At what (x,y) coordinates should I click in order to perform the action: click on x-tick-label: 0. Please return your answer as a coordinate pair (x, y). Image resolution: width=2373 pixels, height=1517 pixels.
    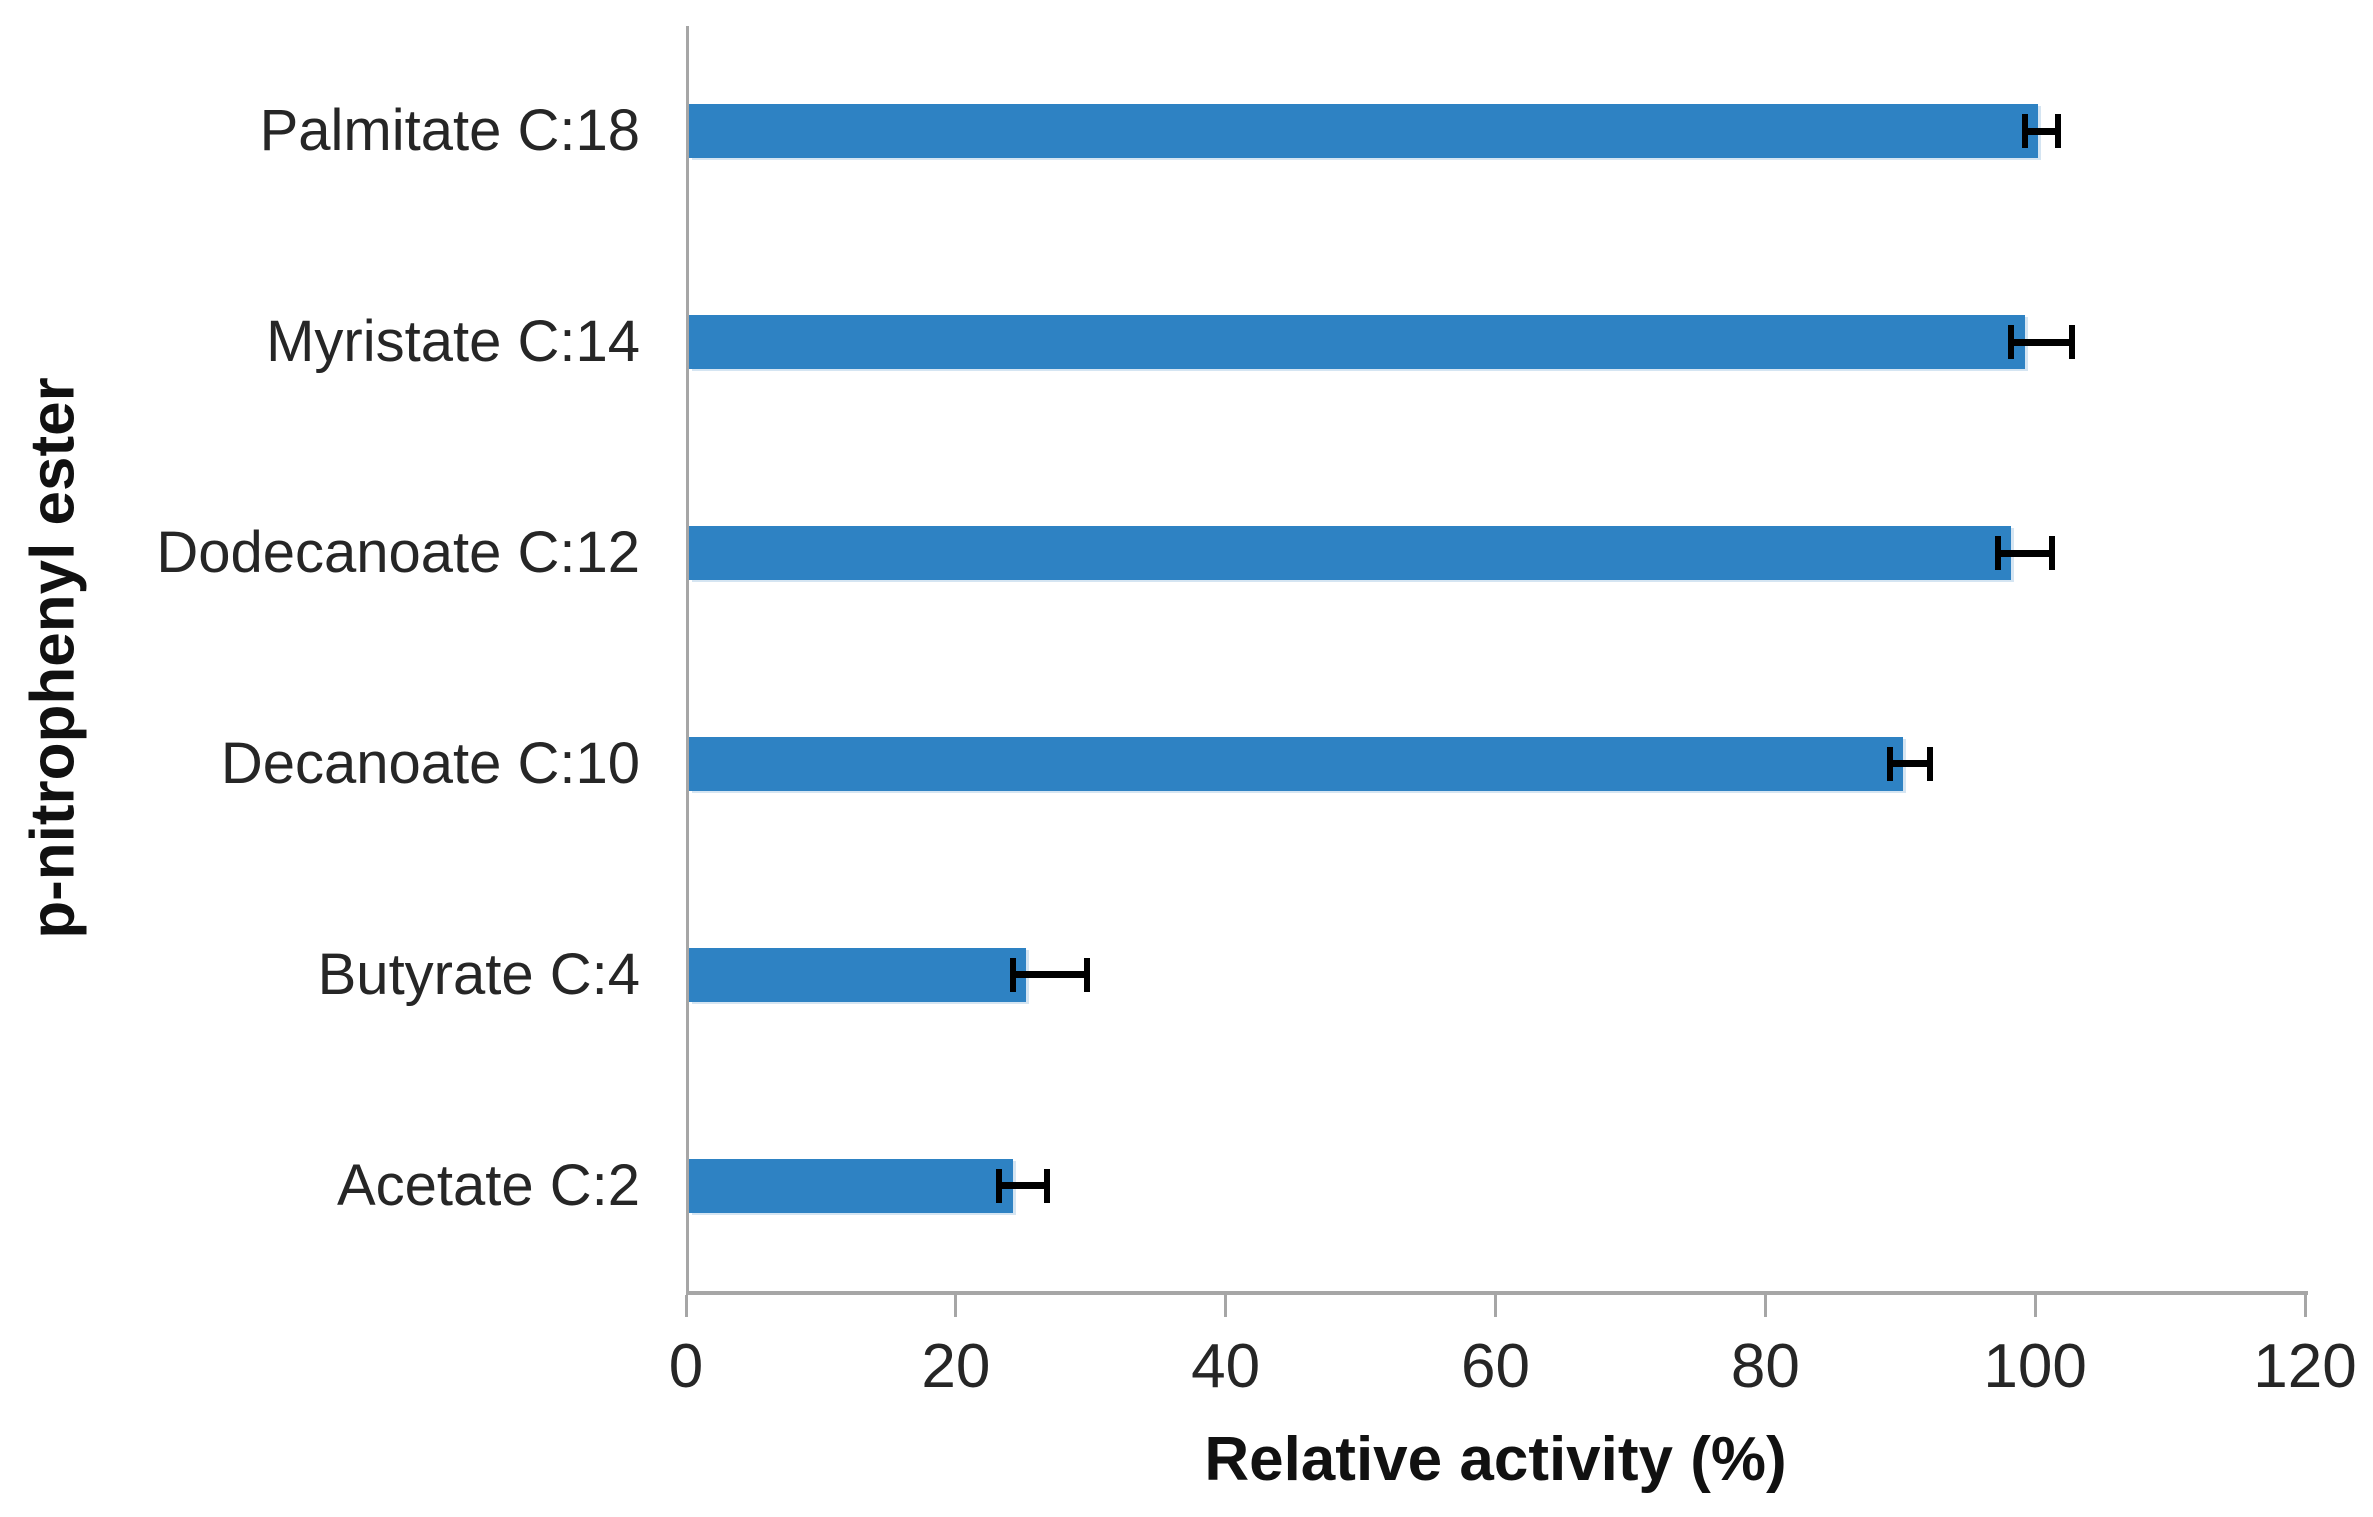
    Looking at the image, I should click on (686, 1366).